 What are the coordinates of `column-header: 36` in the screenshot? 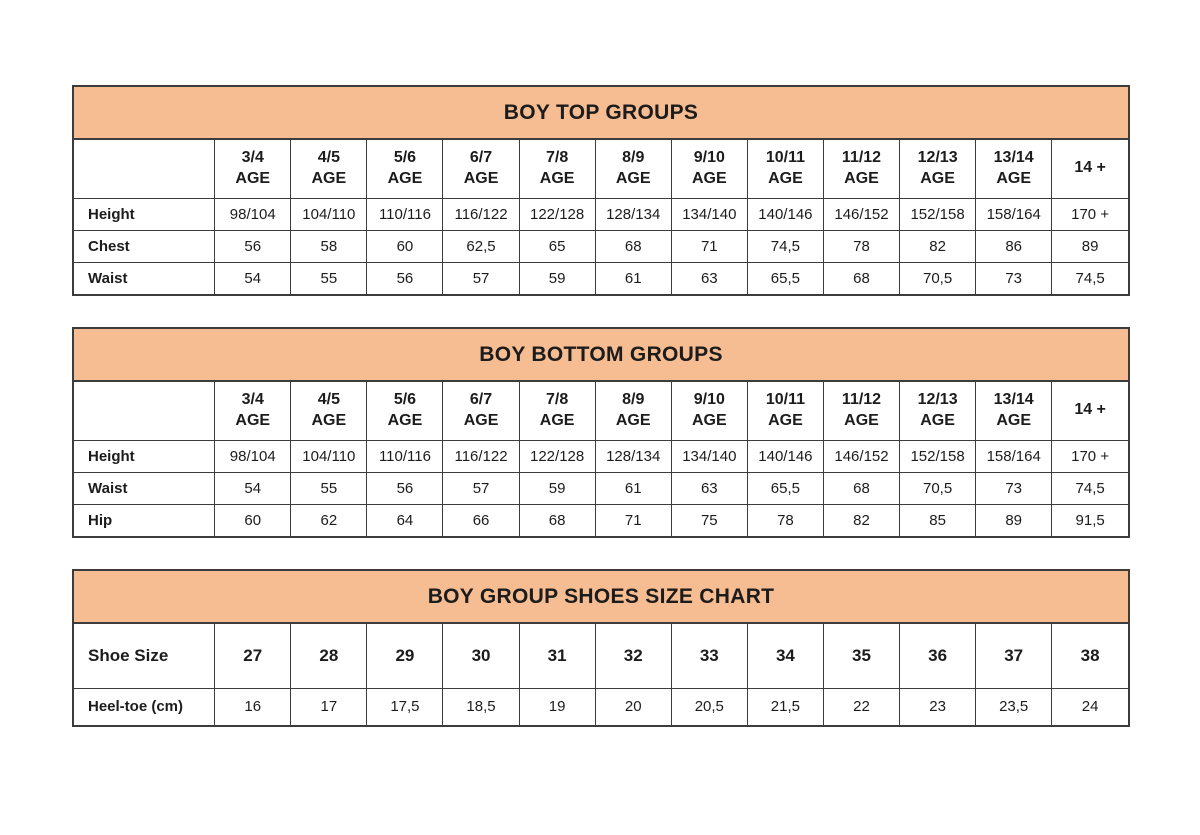 It's located at (938, 656).